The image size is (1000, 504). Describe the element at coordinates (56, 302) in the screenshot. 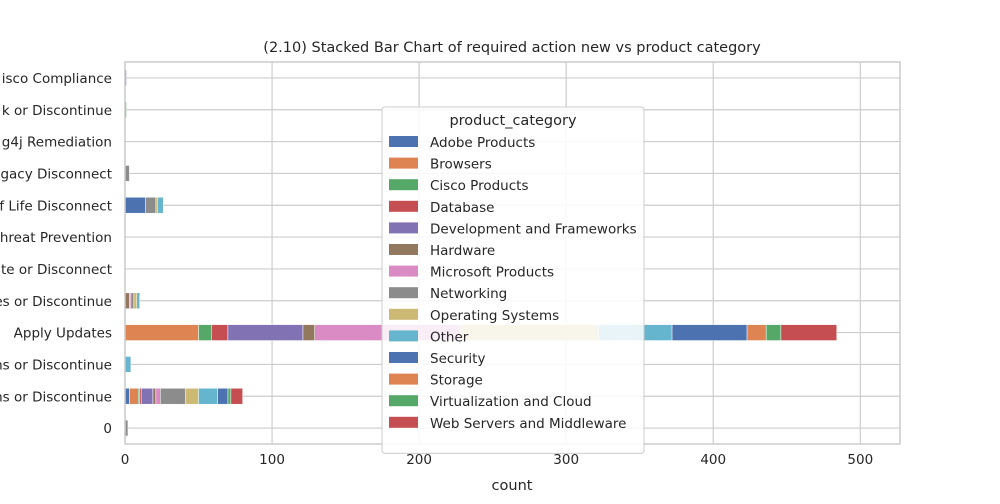

I see `y-tick-label: es or Discontinue` at that location.